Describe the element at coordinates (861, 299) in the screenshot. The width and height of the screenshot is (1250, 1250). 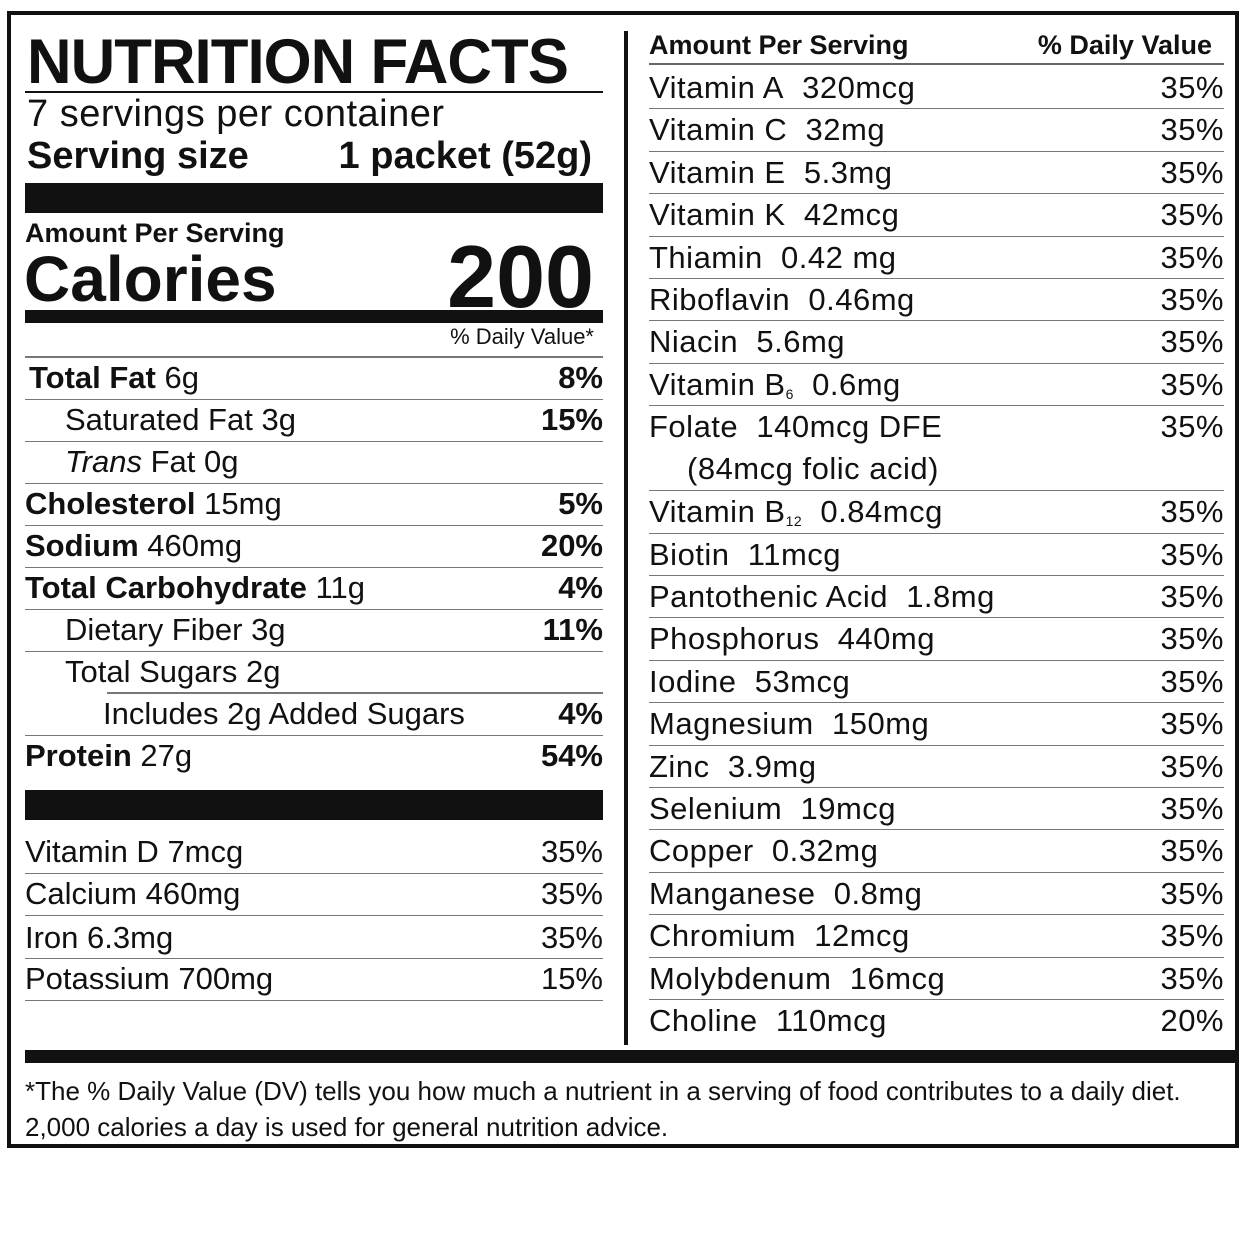
I see `micronutrient-amount: 0.46mg` at that location.